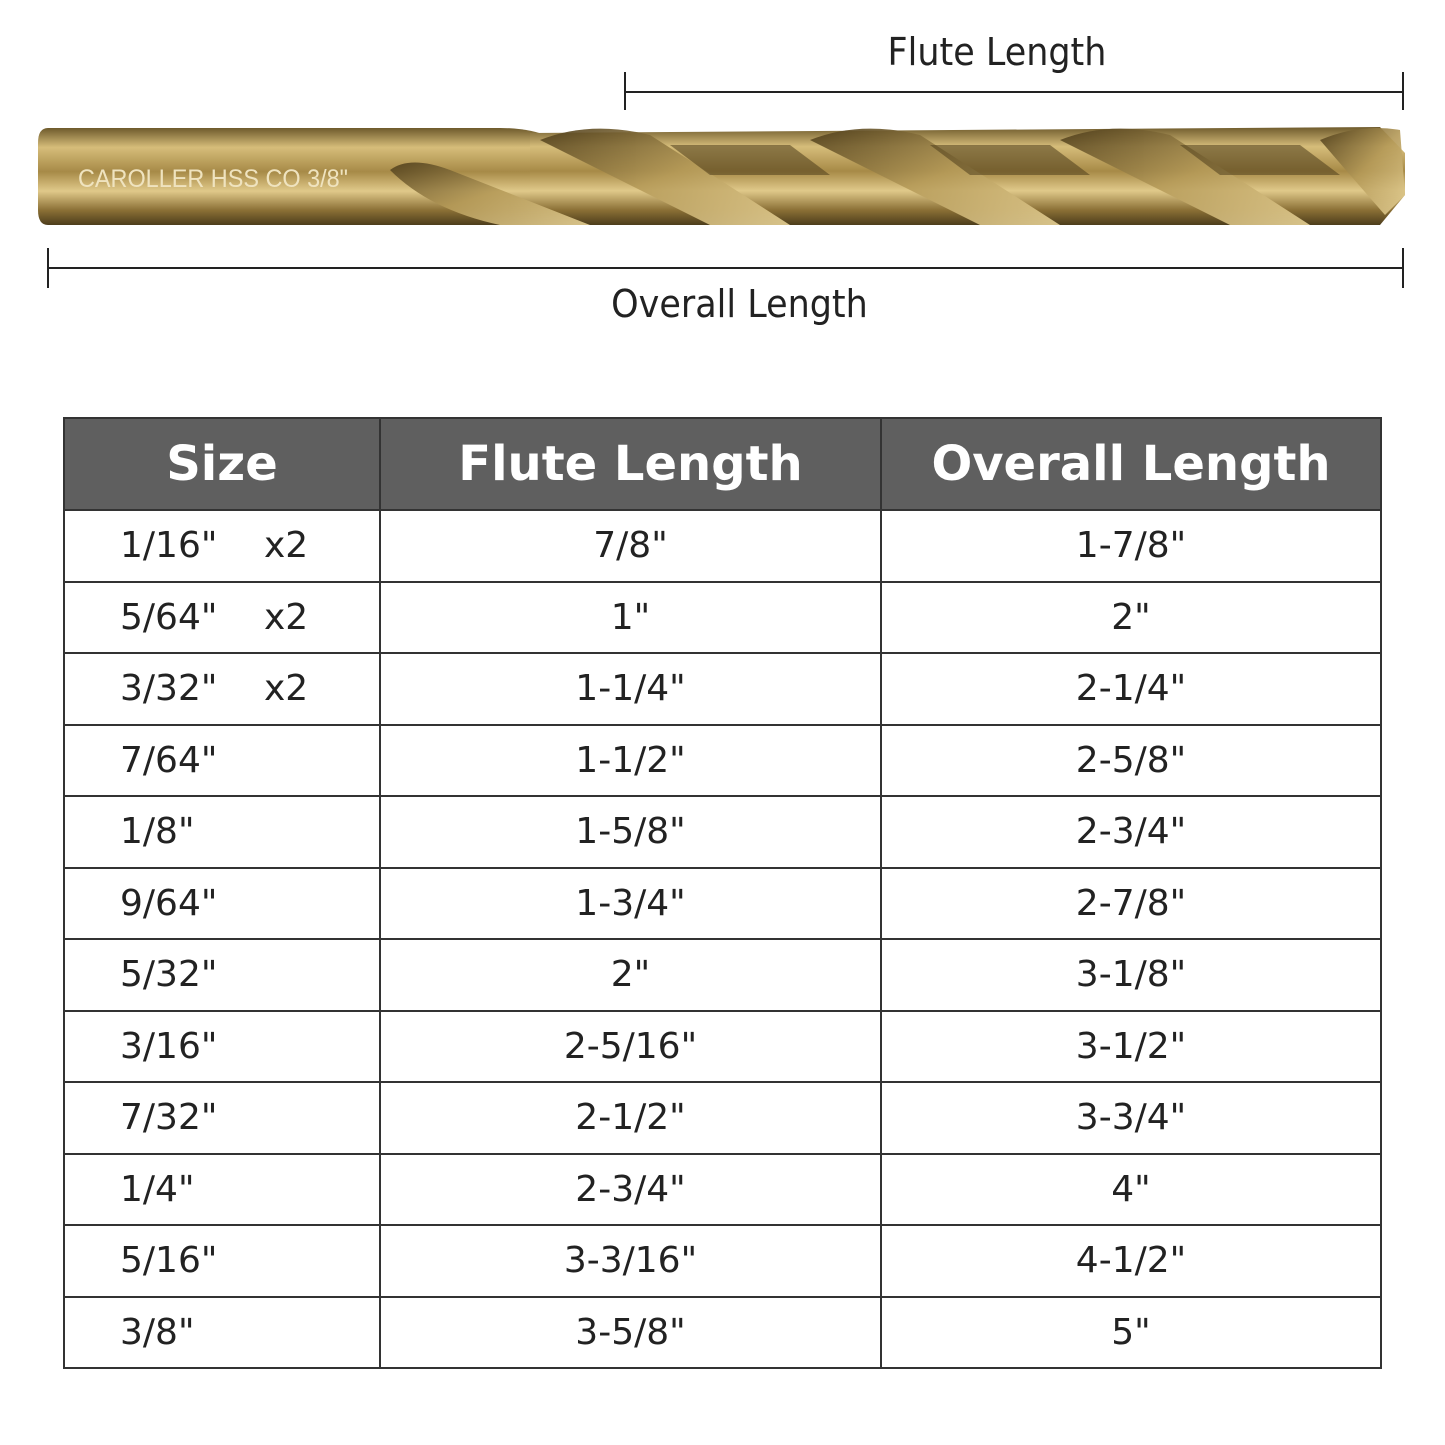  What do you see at coordinates (630, 832) in the screenshot?
I see `cell-flute-length: 1-5/8"` at bounding box center [630, 832].